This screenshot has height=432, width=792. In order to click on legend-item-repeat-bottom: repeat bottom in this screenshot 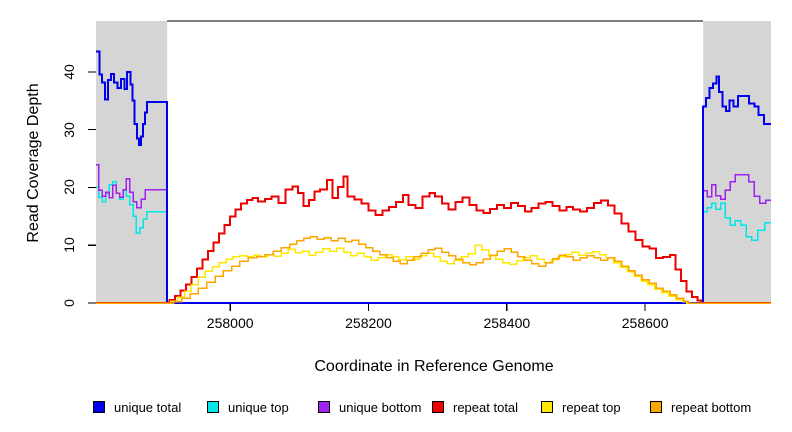, I will do `click(701, 407)`.